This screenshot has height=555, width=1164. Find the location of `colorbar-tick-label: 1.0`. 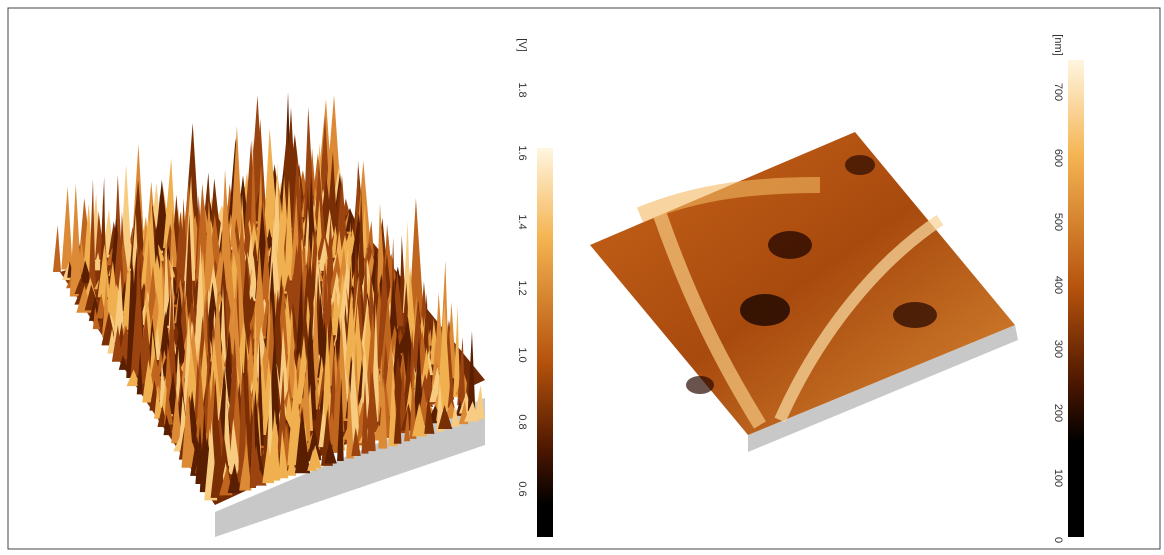

colorbar-tick-label: 1.0 is located at coordinates (522, 354).